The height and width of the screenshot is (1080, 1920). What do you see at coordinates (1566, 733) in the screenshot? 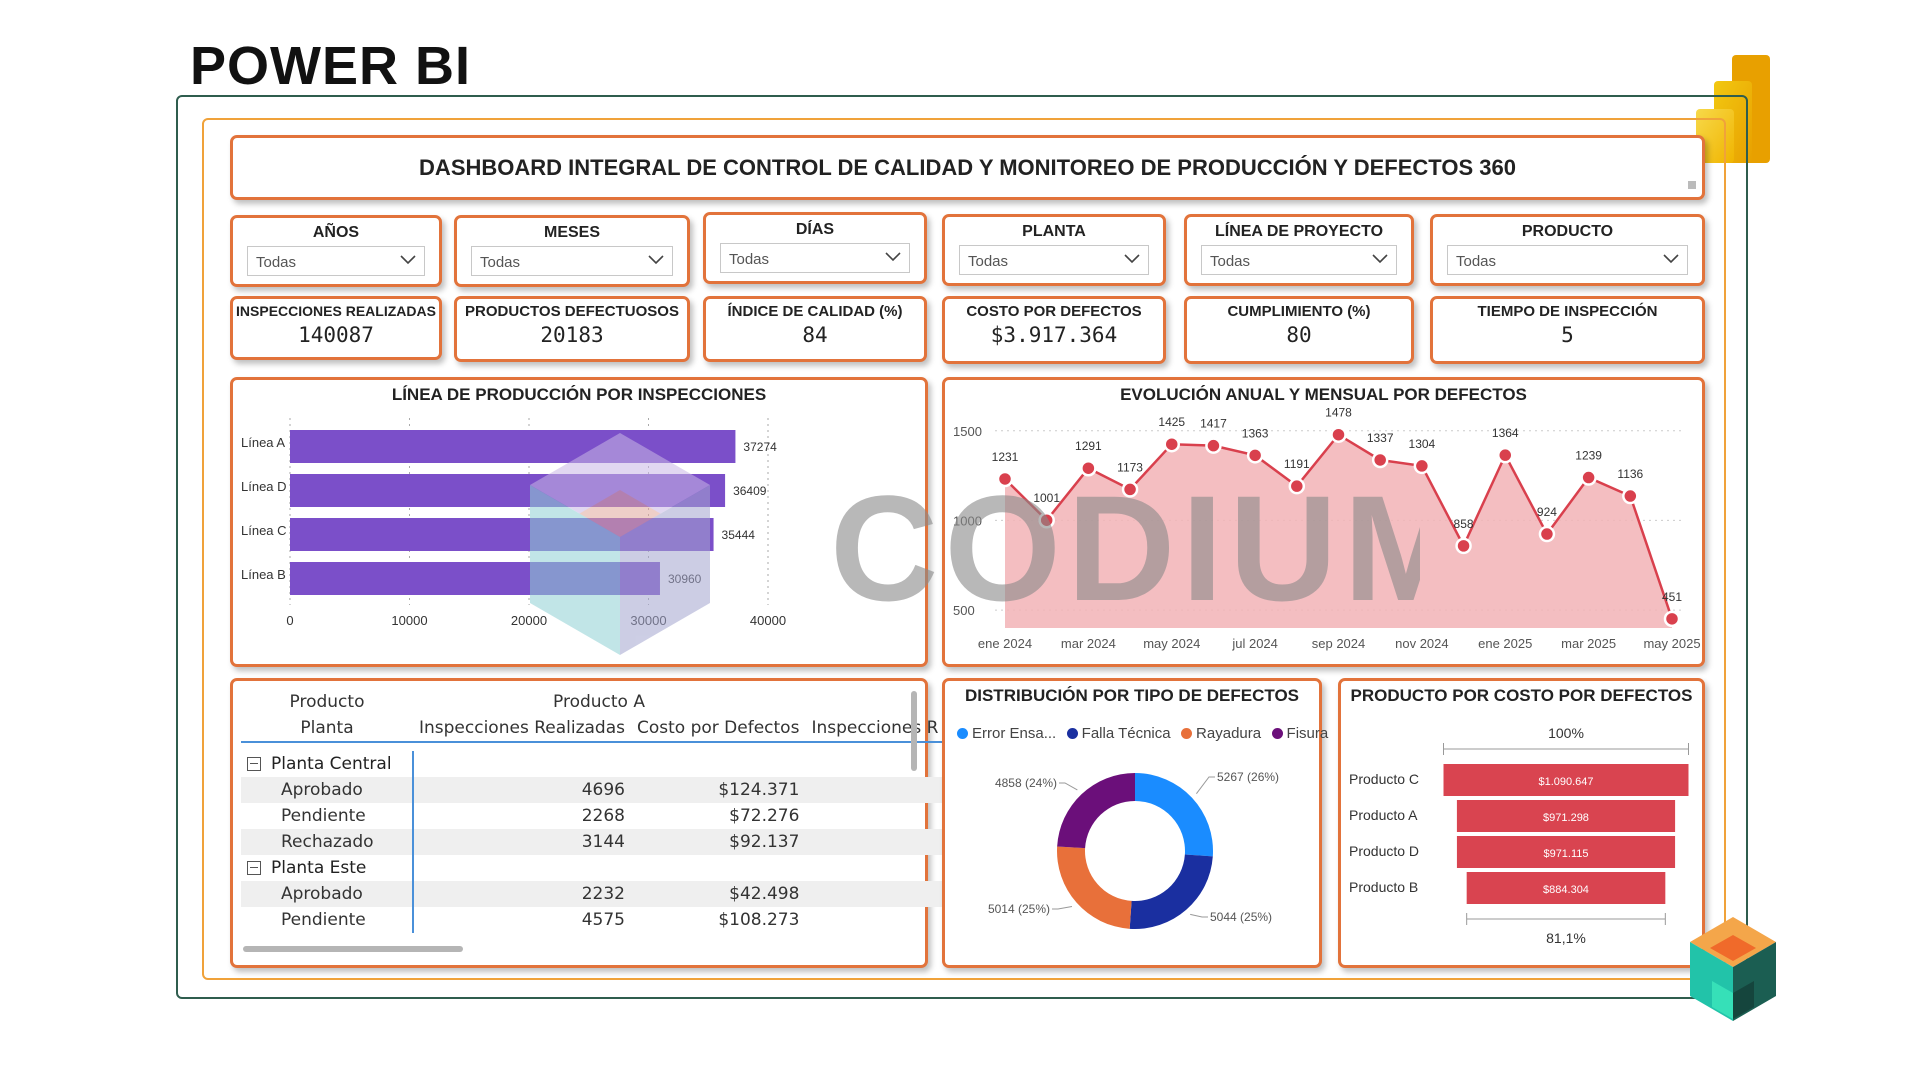
I see `funnel-top-label: 100%` at bounding box center [1566, 733].